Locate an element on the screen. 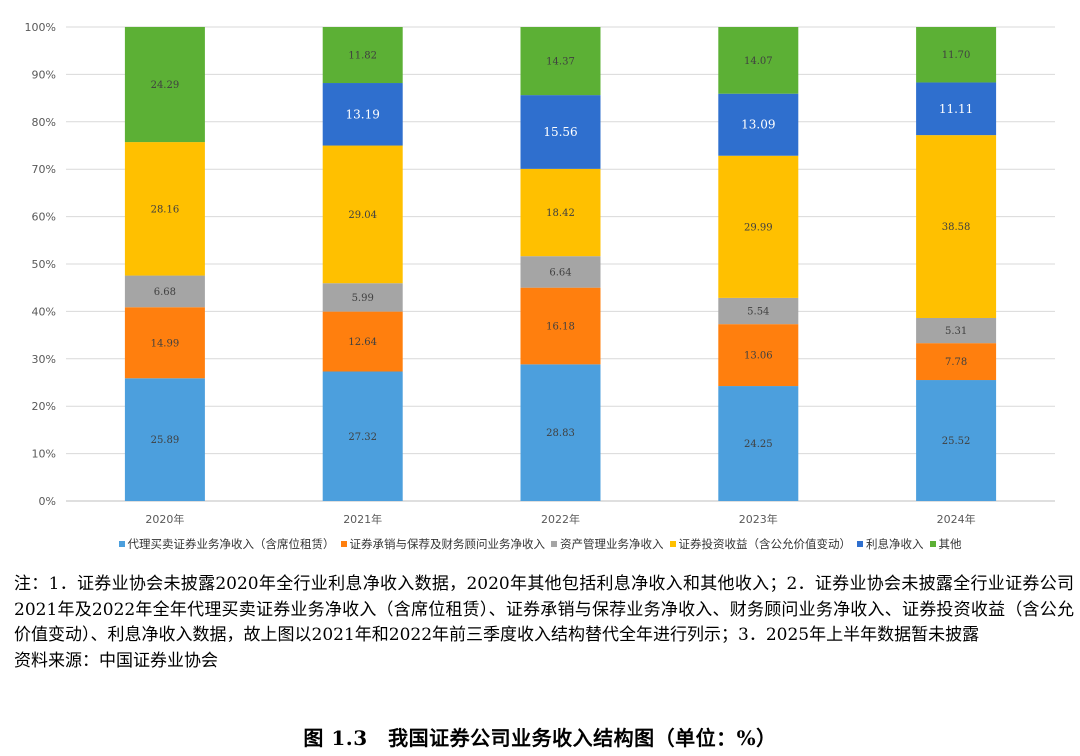 The width and height of the screenshot is (1080, 756). data-label: 24.25 is located at coordinates (758, 444).